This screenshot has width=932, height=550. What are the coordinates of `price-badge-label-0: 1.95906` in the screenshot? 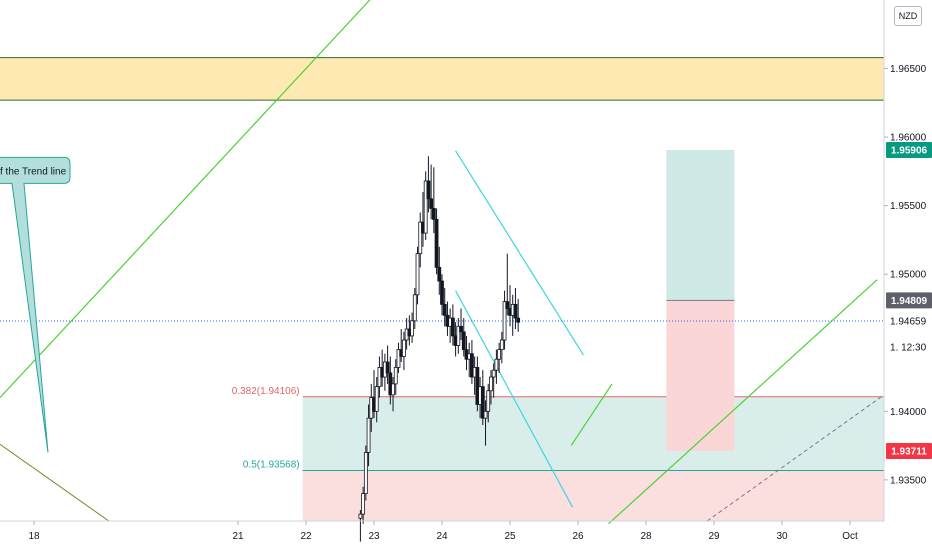 It's located at (909, 150).